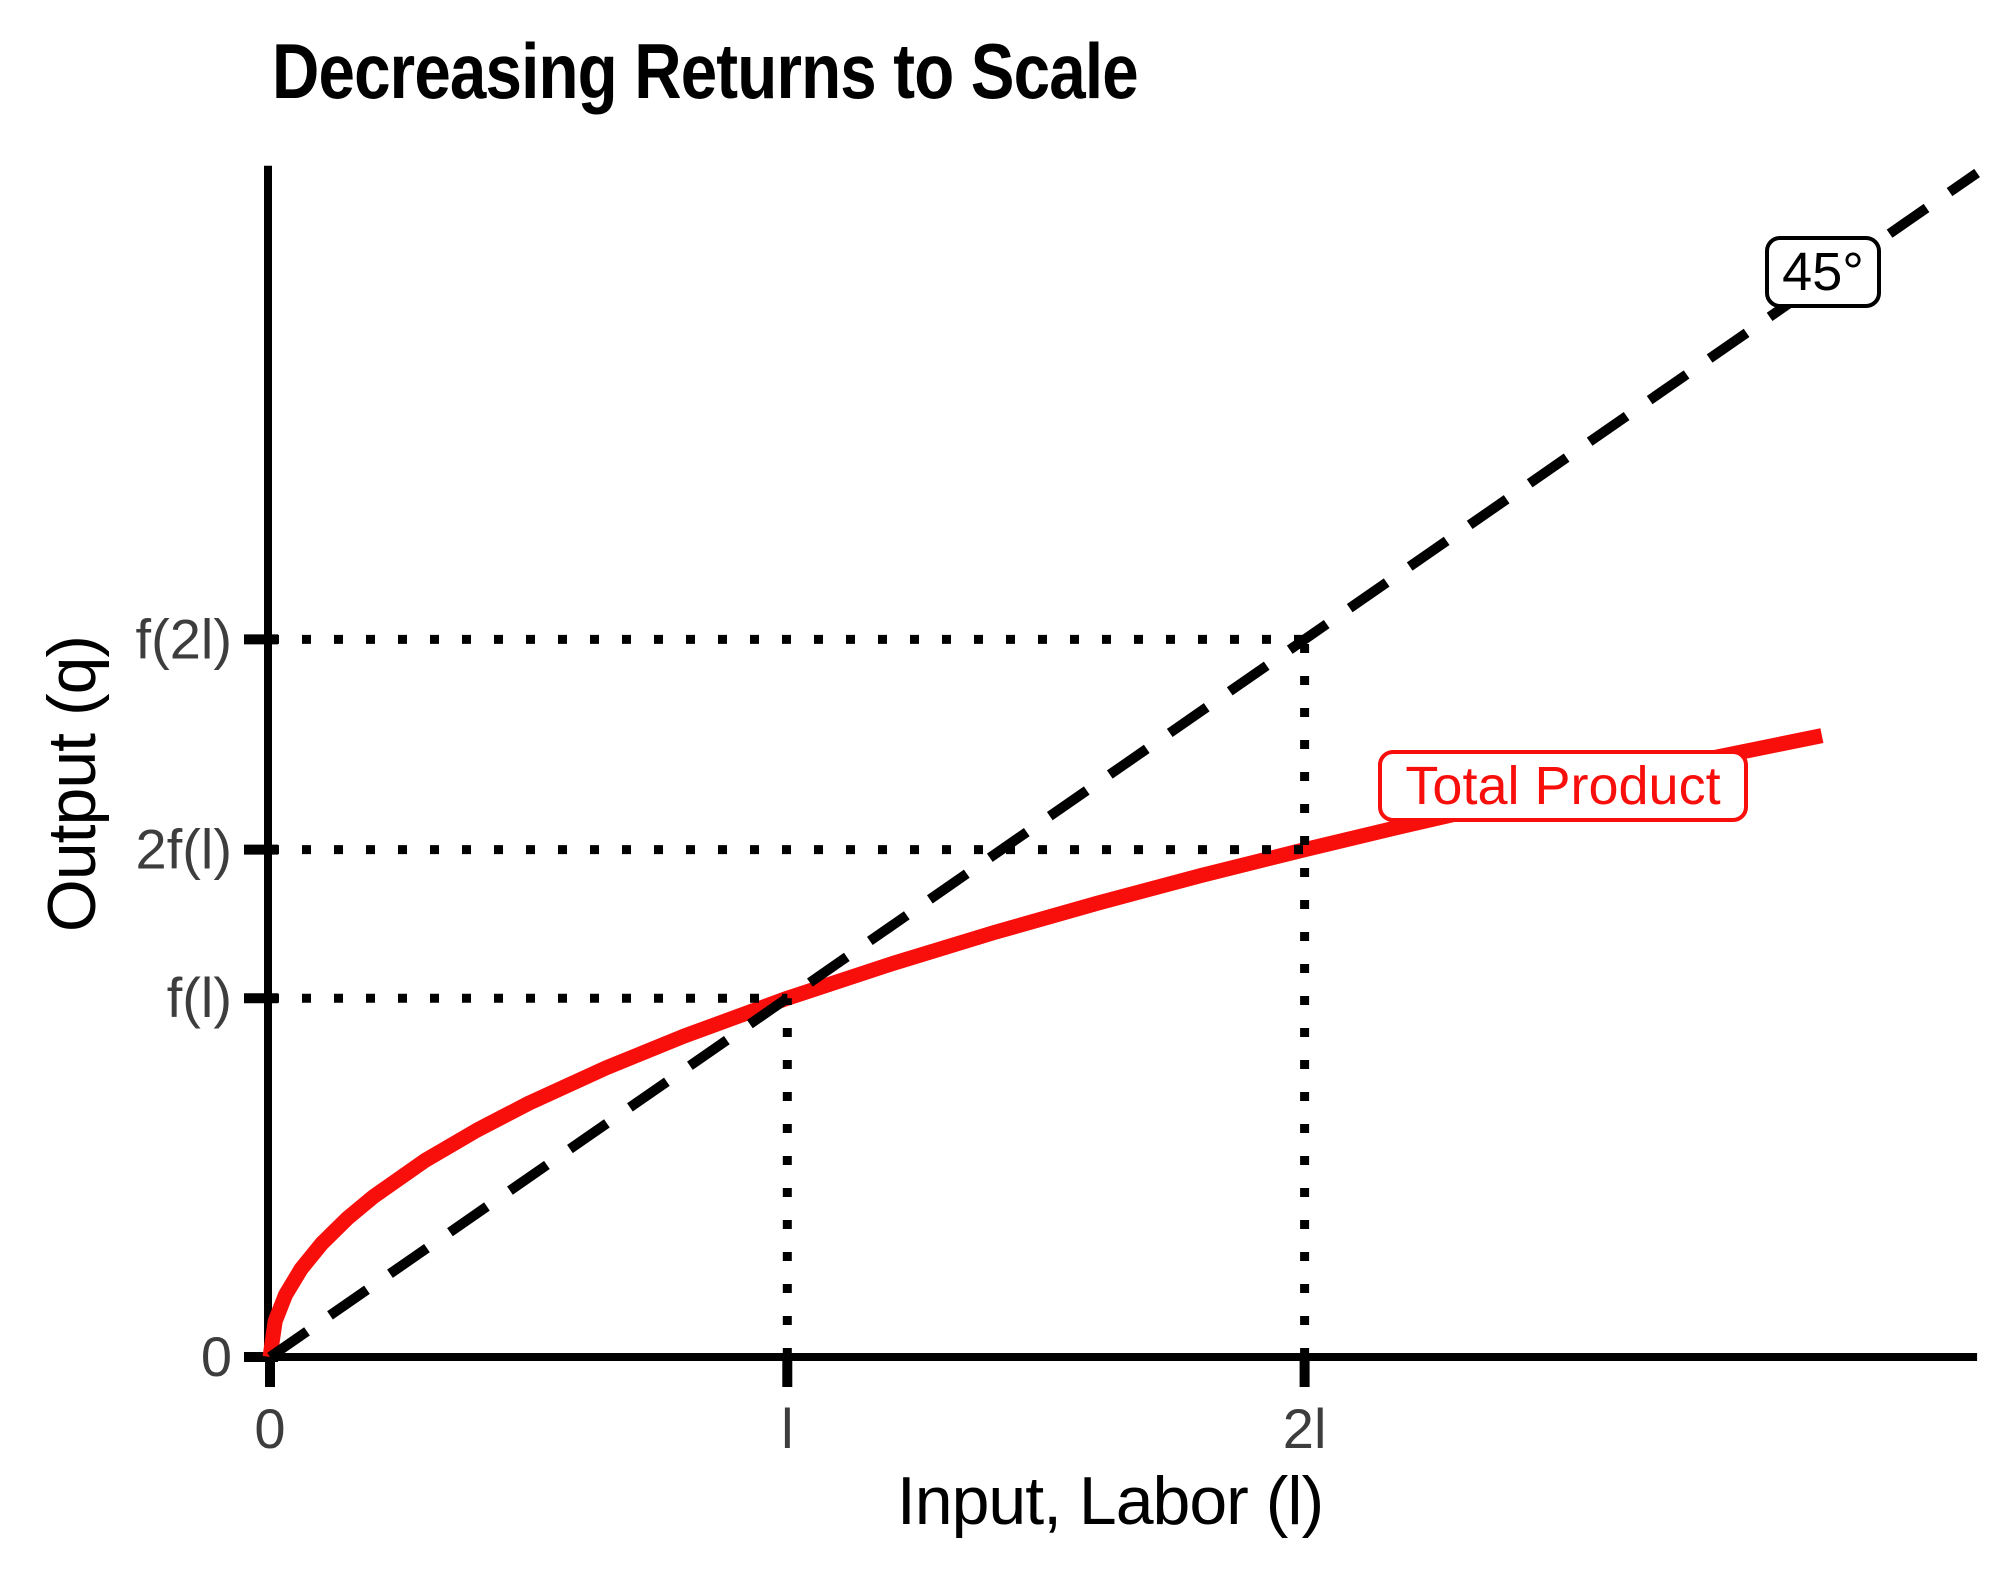 This screenshot has width=2016, height=1584. Describe the element at coordinates (199, 997) in the screenshot. I see `y-tick-label: f(l)` at that location.